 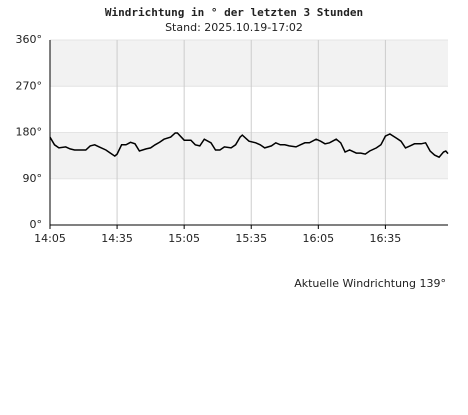 I want to click on data-line, so click(x=249, y=145).